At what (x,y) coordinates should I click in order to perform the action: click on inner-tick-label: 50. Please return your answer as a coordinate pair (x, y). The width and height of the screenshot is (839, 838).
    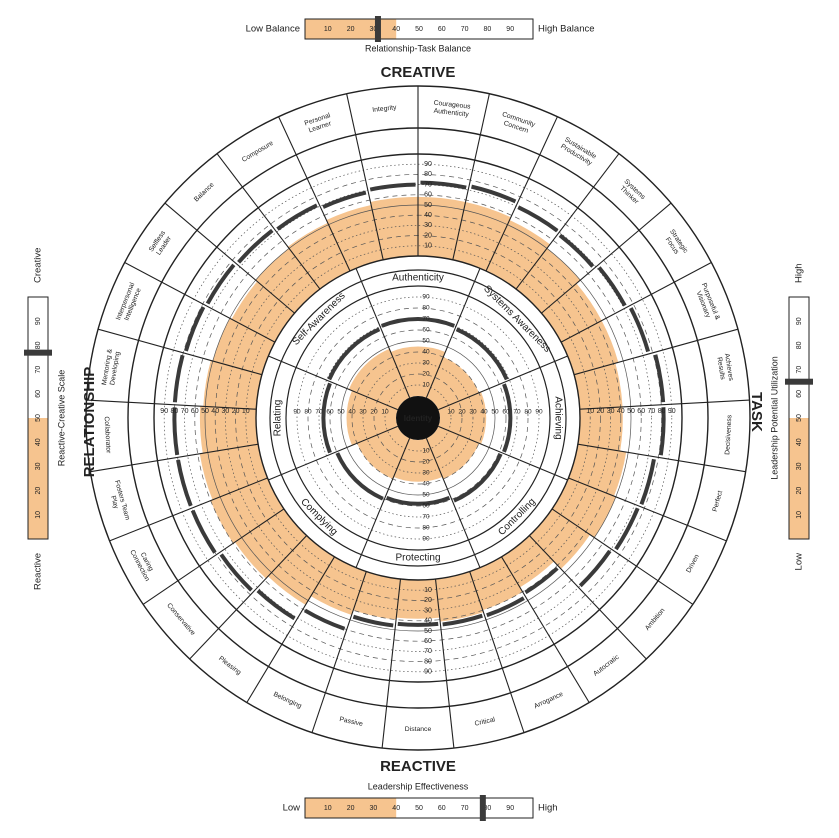
    Looking at the image, I should click on (341, 412).